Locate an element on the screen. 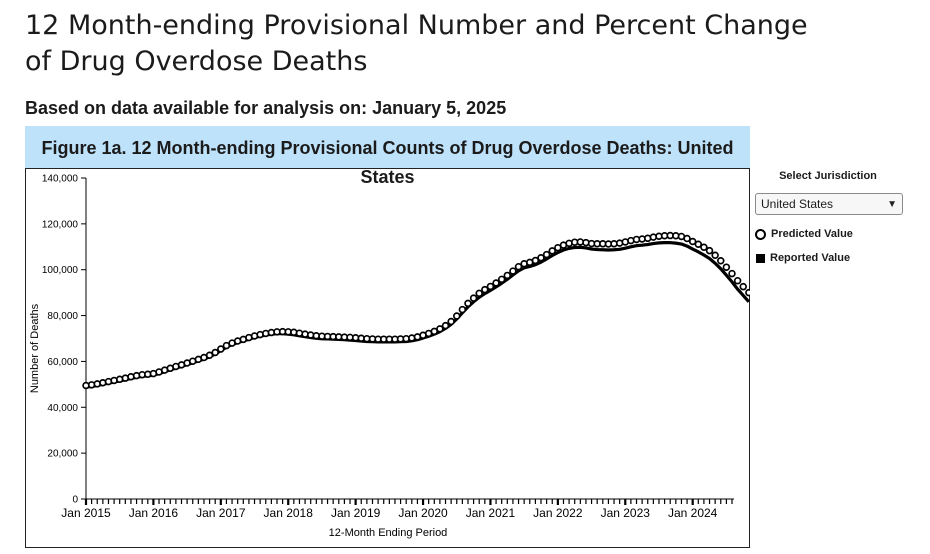  x-tick-label: Jan 2015 is located at coordinates (86, 513).